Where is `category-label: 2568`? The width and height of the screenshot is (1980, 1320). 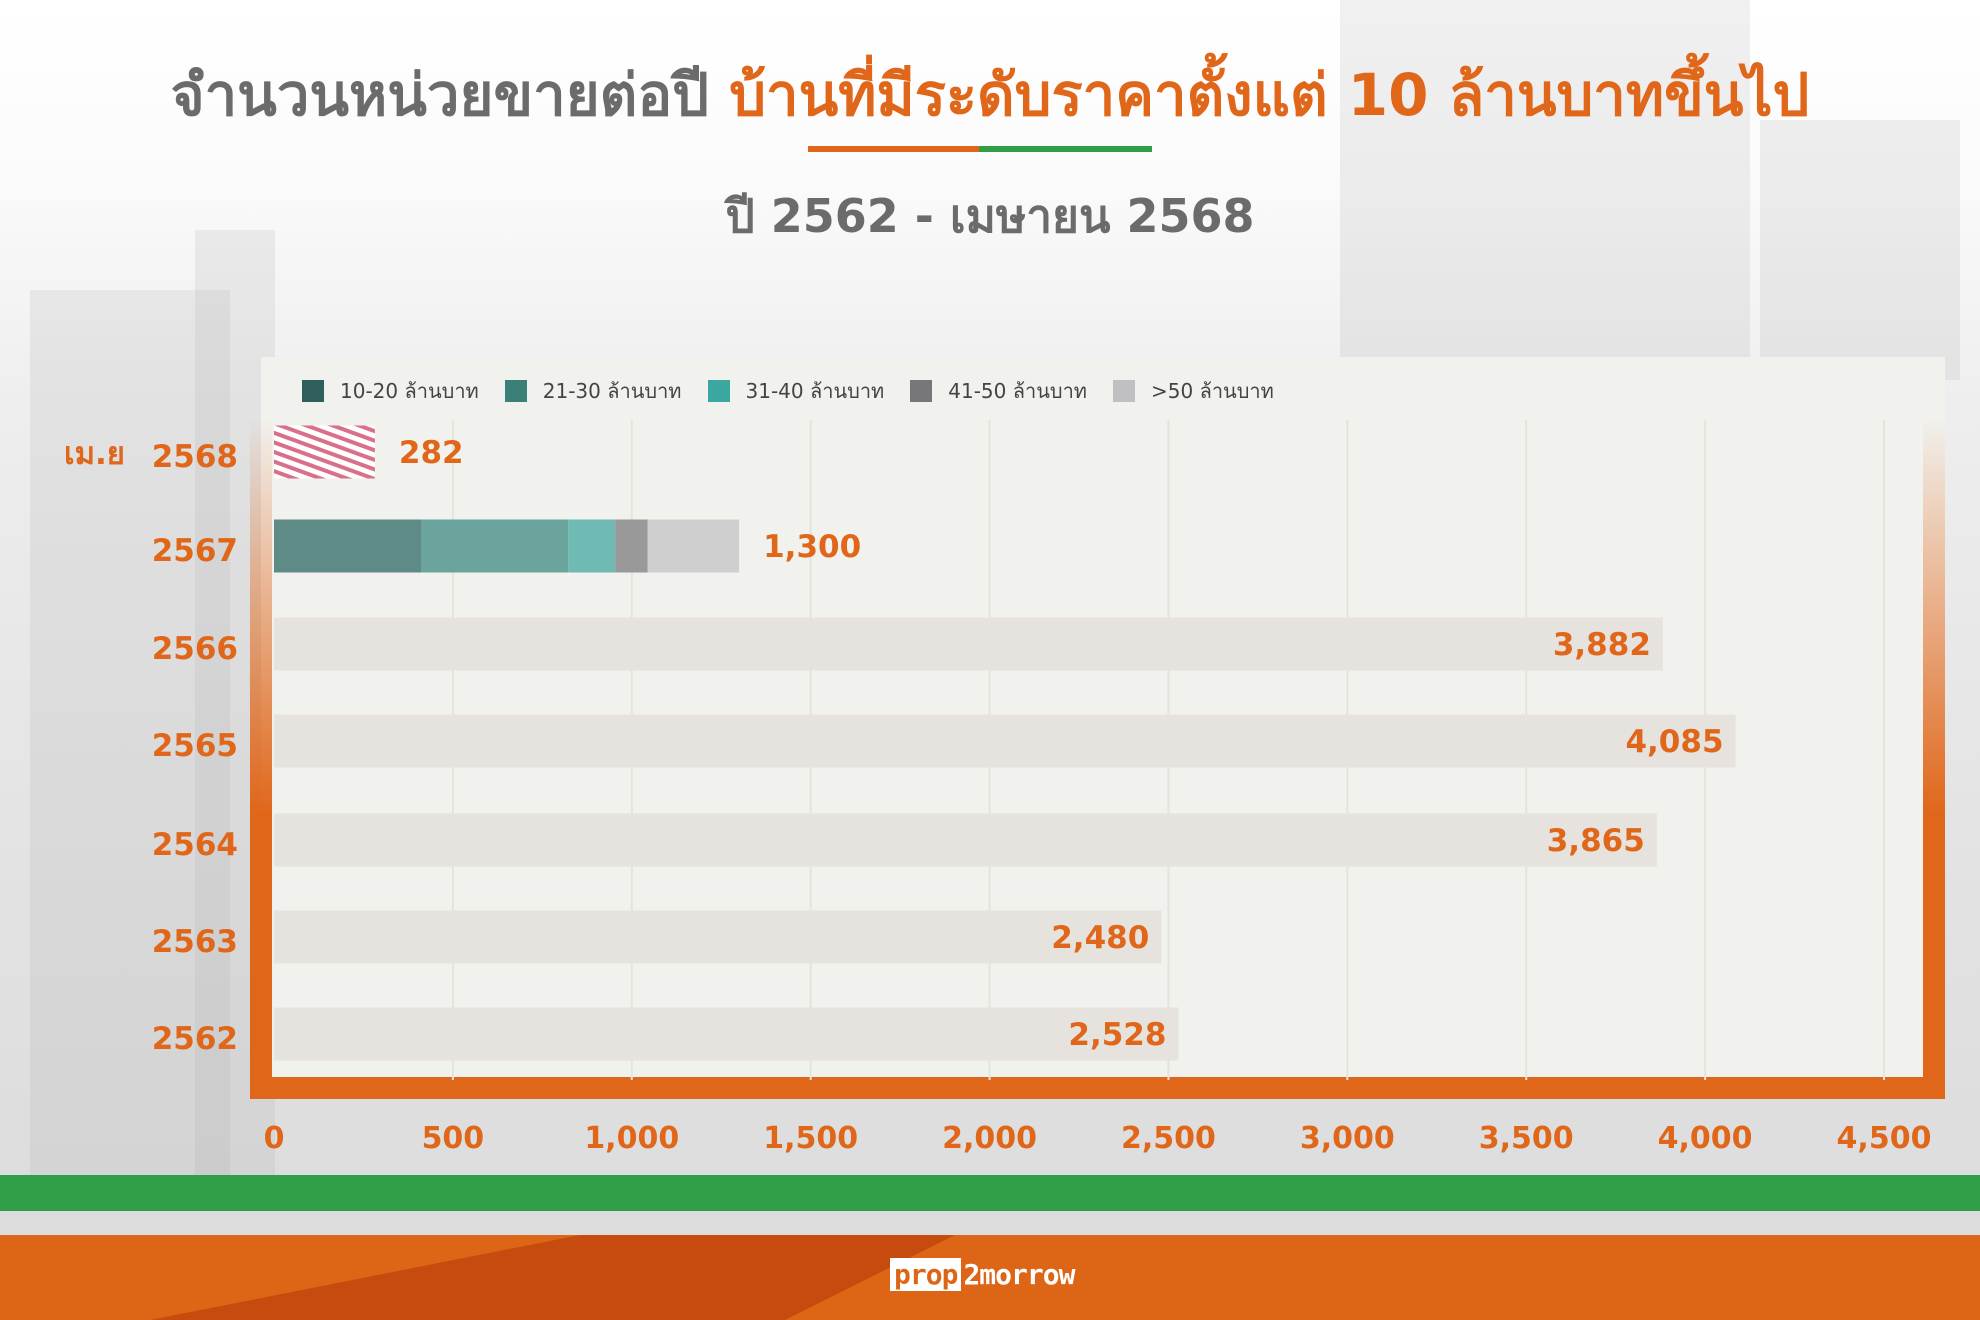
category-label: 2568 is located at coordinates (195, 457).